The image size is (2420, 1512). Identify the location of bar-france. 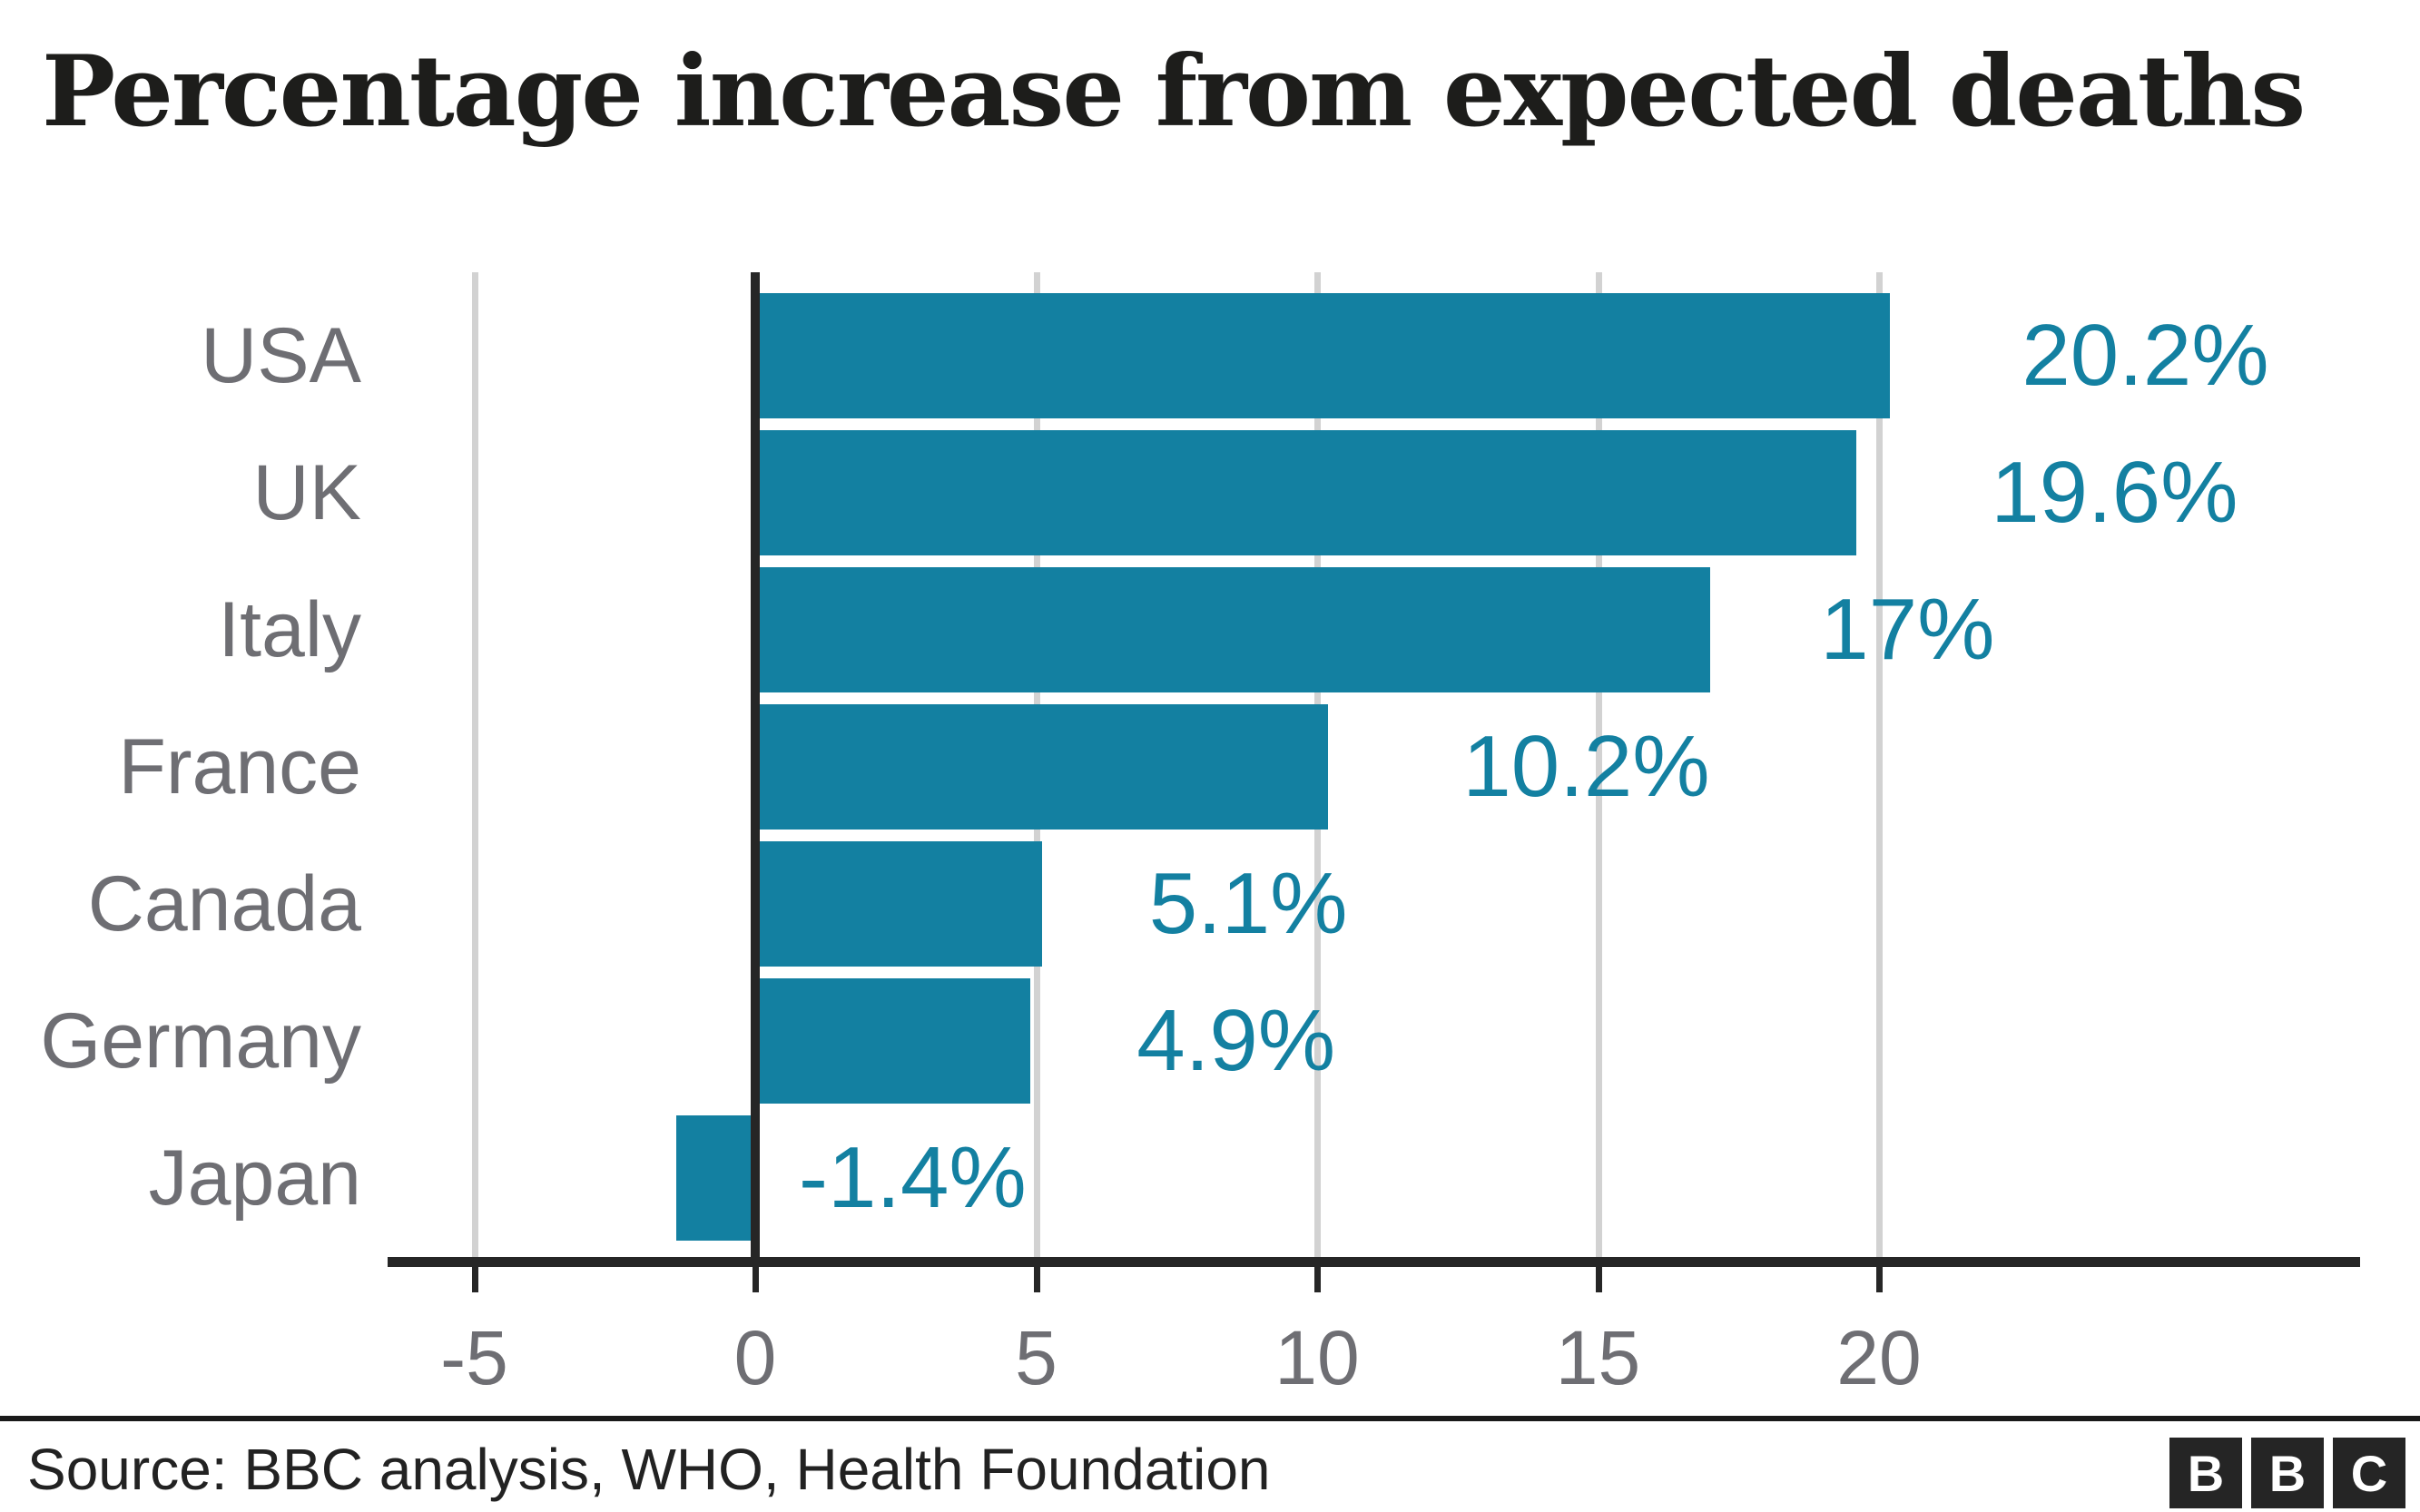
(1042, 767).